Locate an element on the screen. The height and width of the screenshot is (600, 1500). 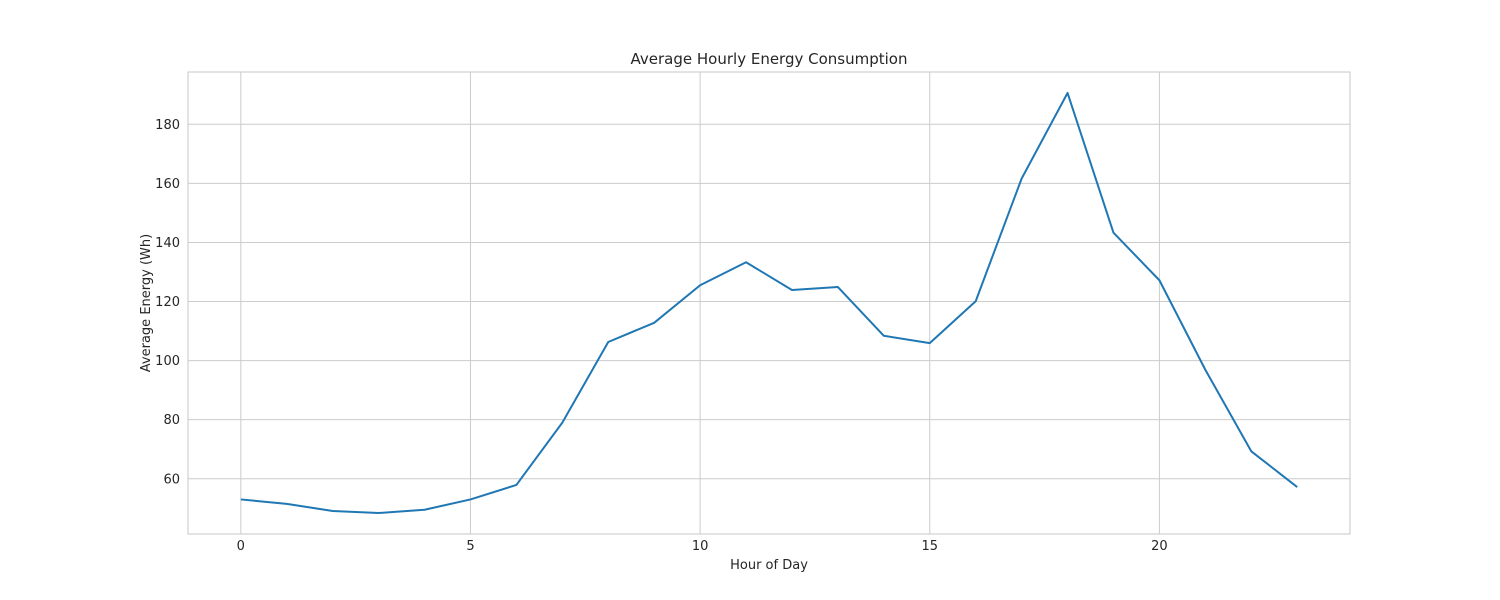
y-tick-label: 60 is located at coordinates (171, 479).